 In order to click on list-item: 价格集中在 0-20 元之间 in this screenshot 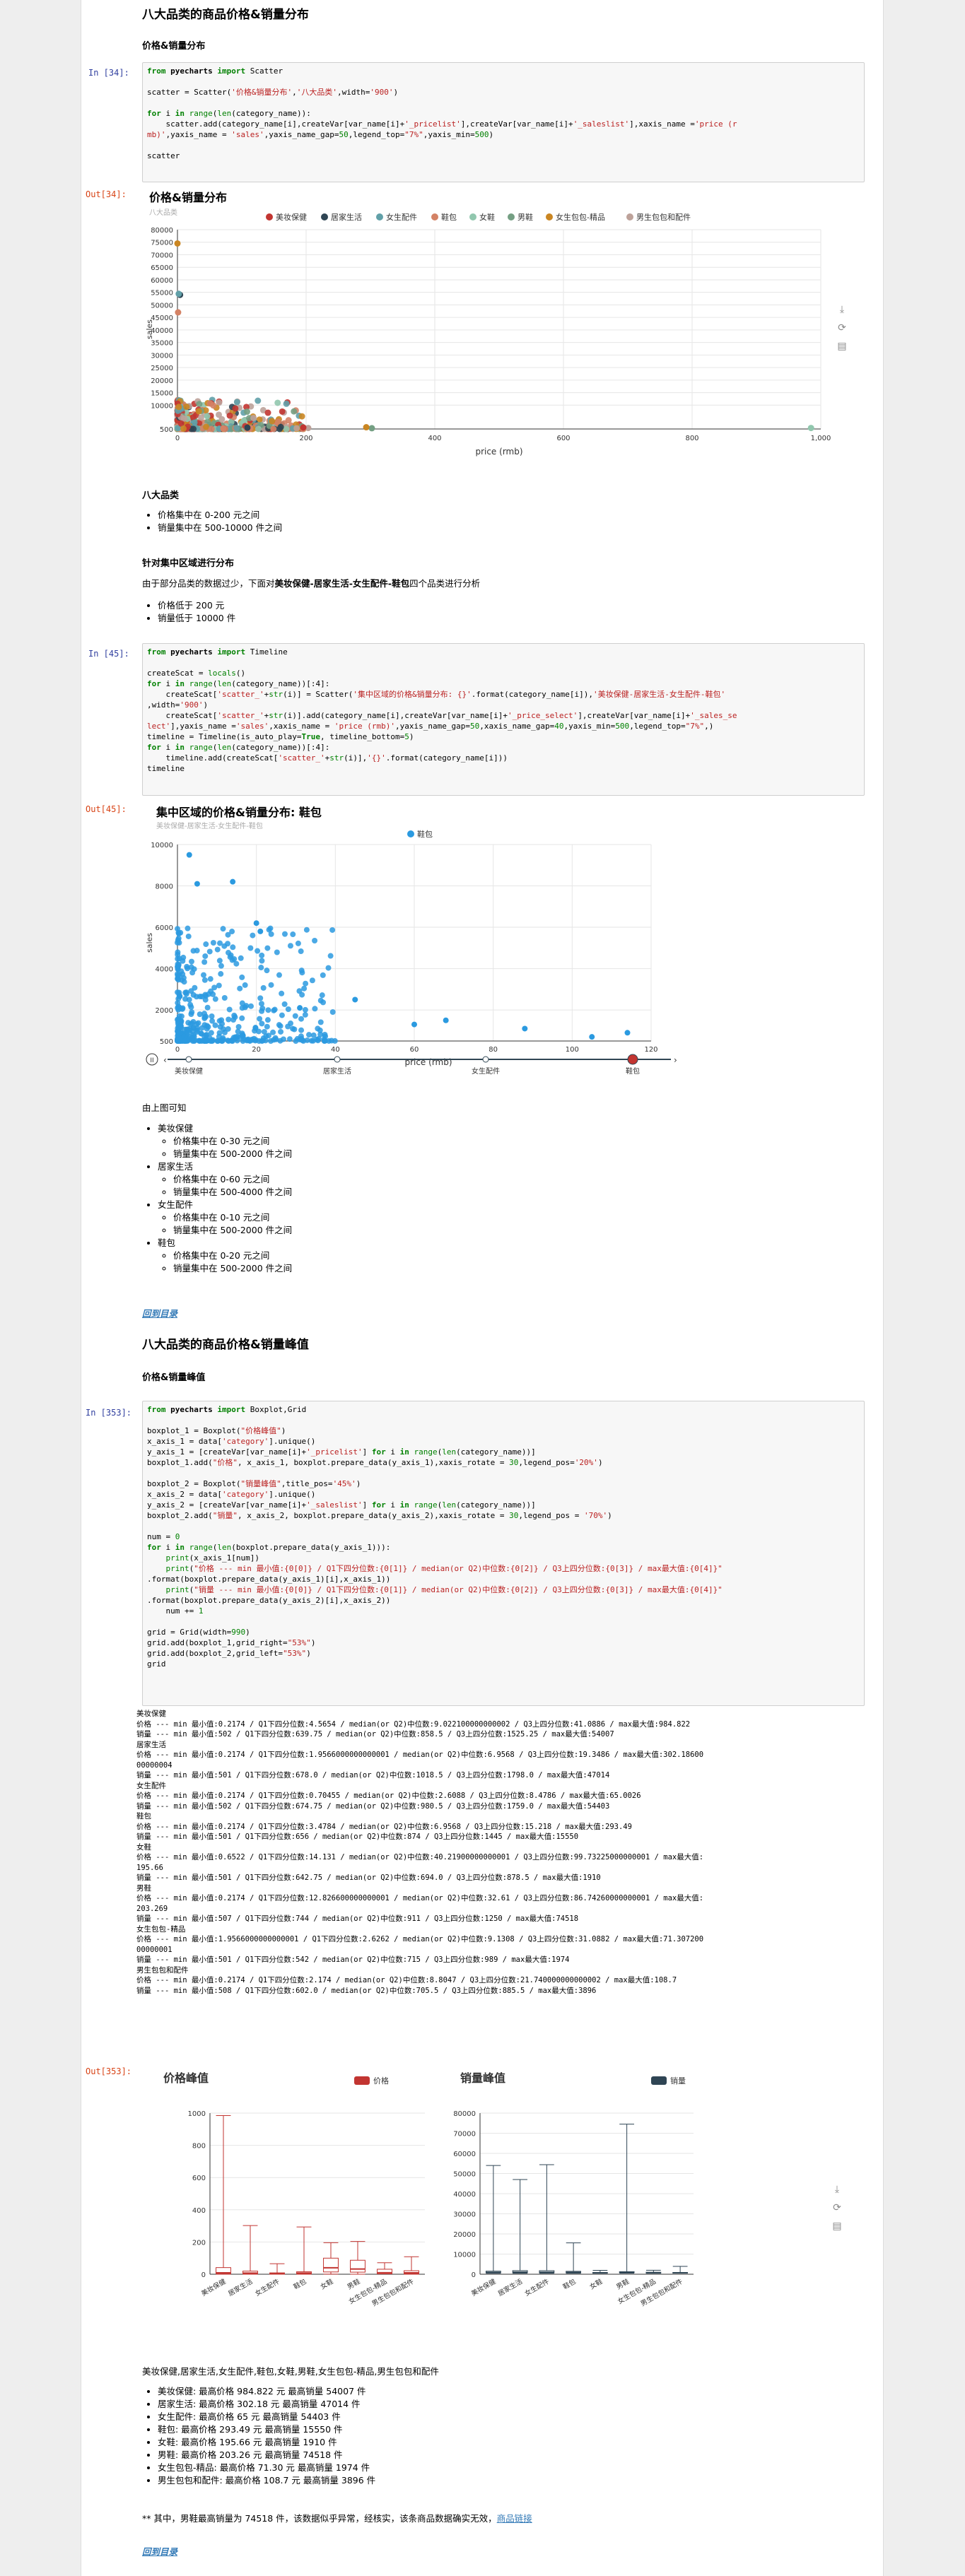, I will do `click(232, 1255)`.